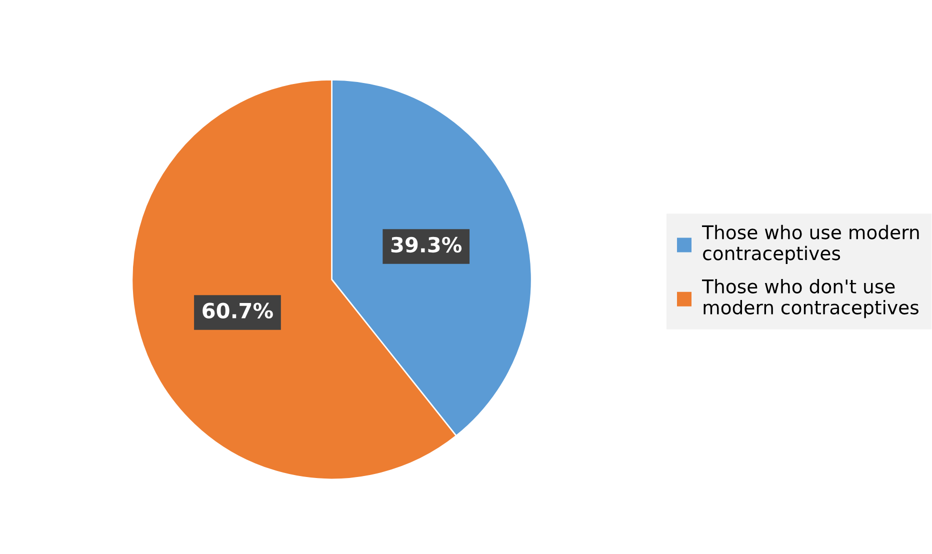 This screenshot has height=554, width=932. I want to click on data-label: 39.3%, so click(426, 244).